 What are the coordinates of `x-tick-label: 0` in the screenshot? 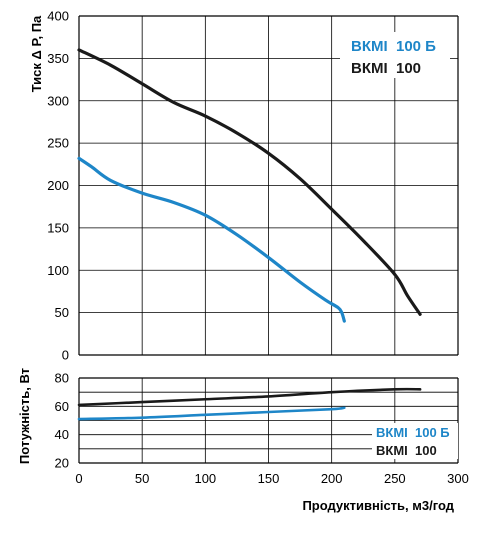 It's located at (78, 478).